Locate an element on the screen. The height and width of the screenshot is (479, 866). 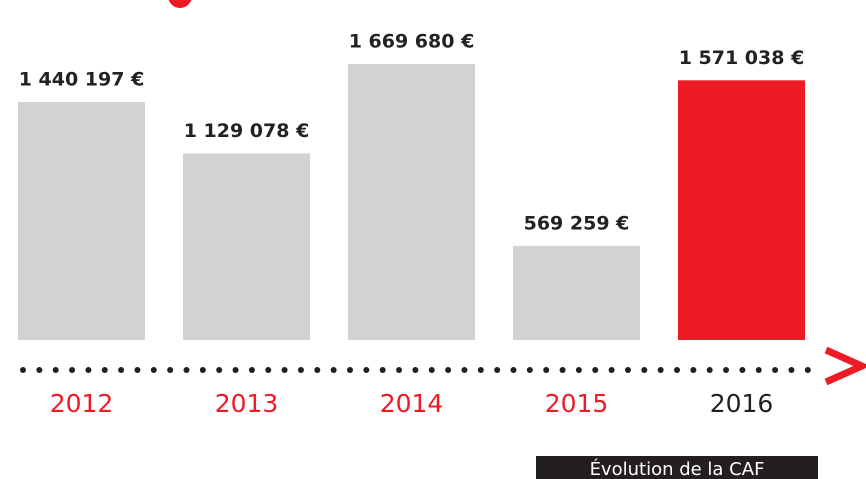
timeline-dots is located at coordinates (415, 370).